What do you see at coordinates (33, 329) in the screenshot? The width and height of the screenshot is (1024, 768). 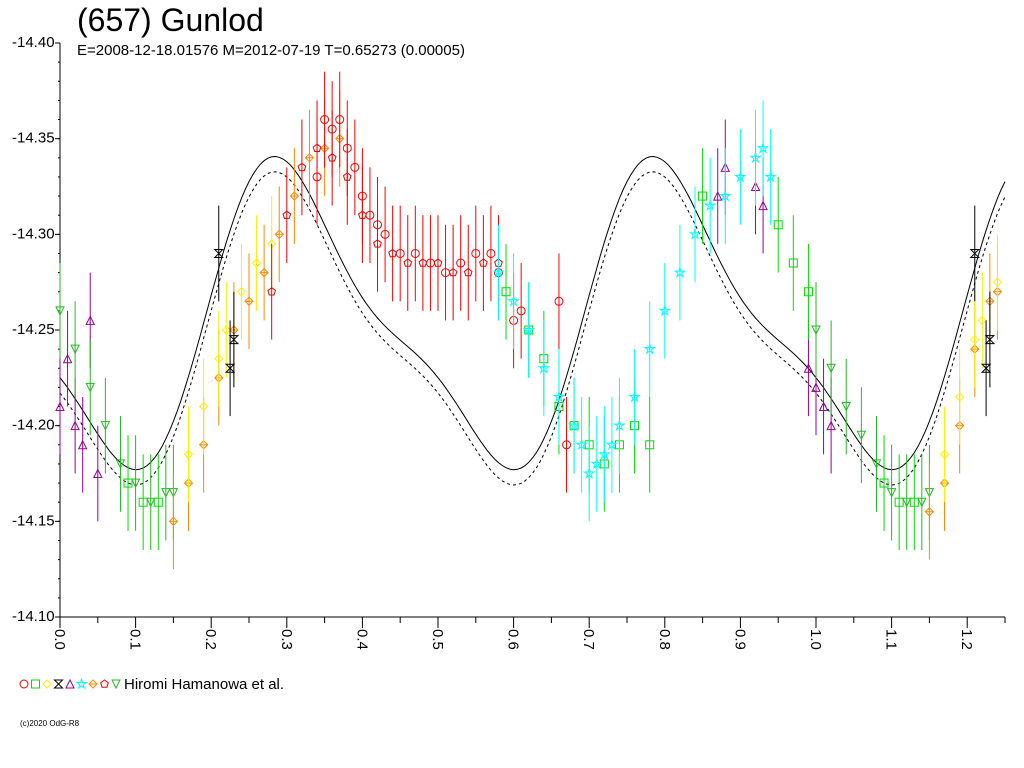 I see `y-tick-label: -14.25` at bounding box center [33, 329].